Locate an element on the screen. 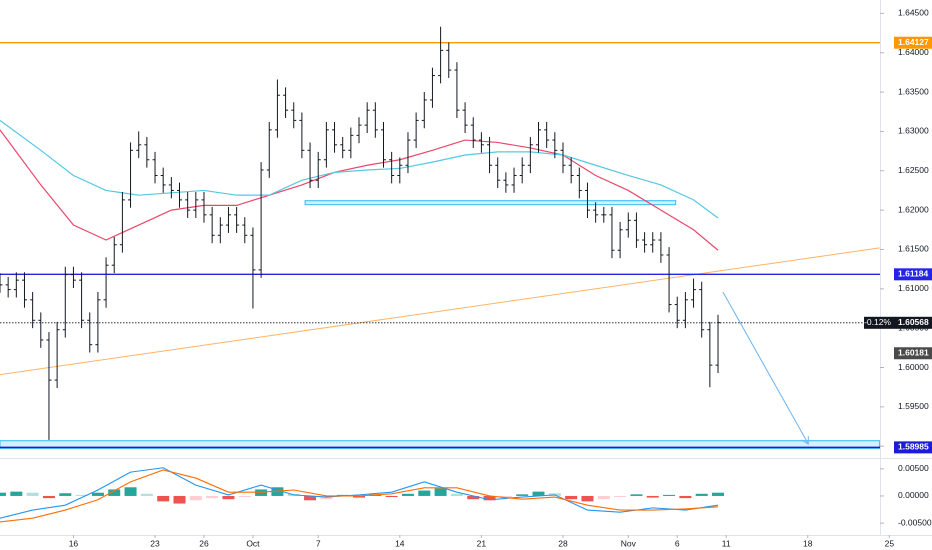 This screenshot has width=932, height=550. y-tick-label: 1.63500 is located at coordinates (913, 91).